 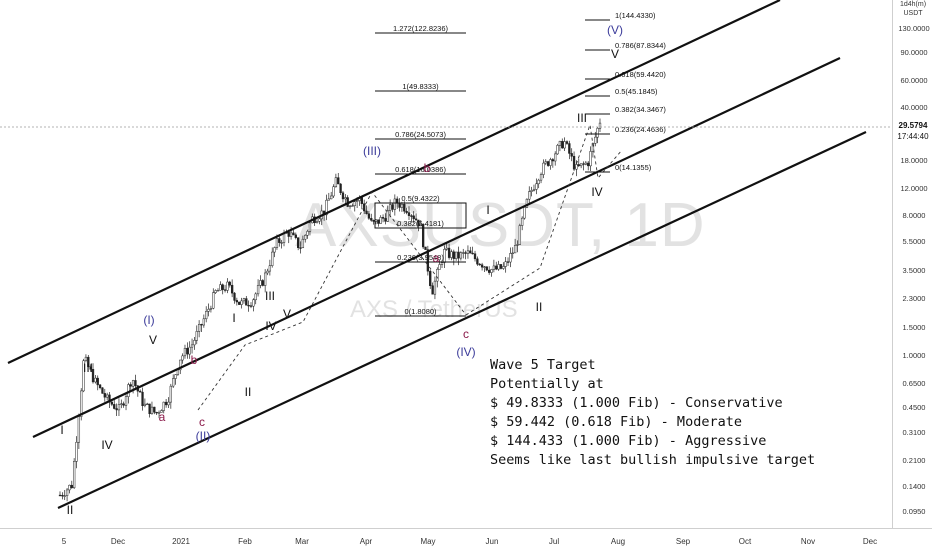 I want to click on price-tick-label: 2.3000, so click(x=914, y=298).